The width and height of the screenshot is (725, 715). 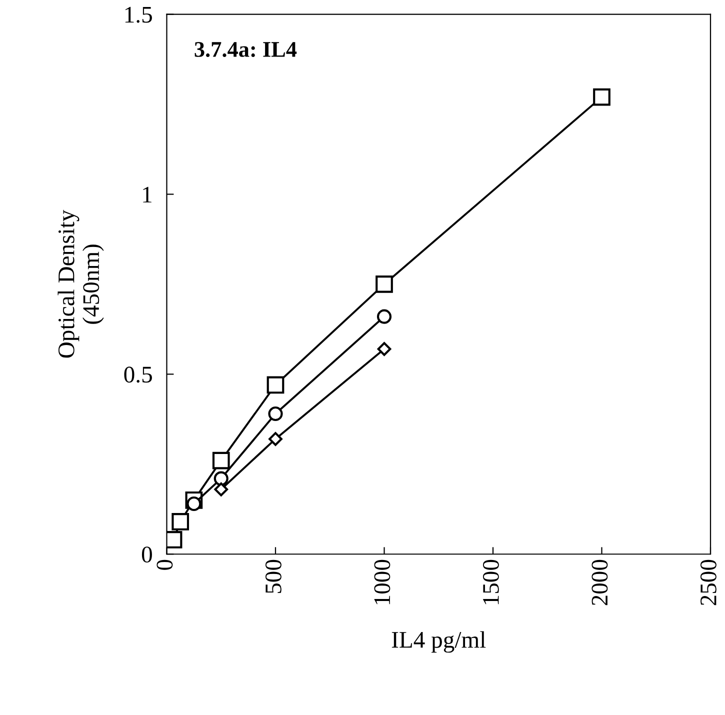 What do you see at coordinates (600, 583) in the screenshot?
I see `x-tick-label: 2000` at bounding box center [600, 583].